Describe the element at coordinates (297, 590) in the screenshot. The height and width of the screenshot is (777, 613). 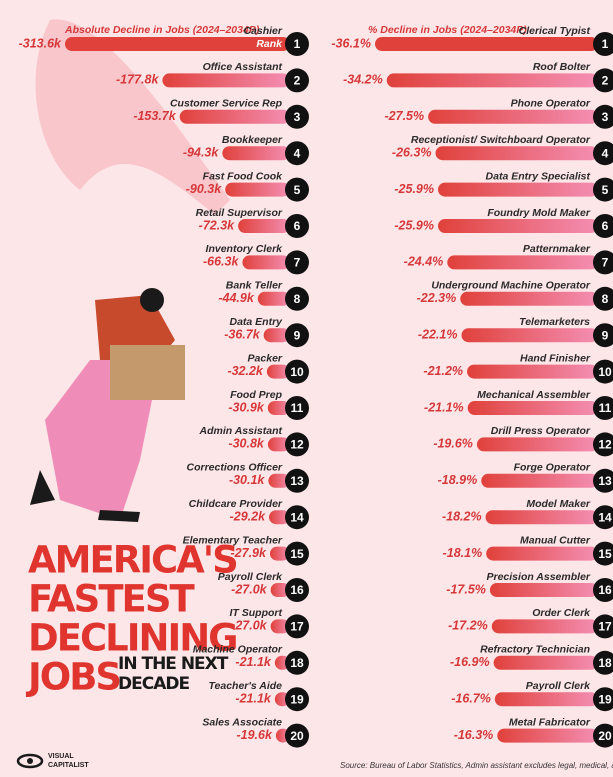
I see `rank-number: 16` at that location.